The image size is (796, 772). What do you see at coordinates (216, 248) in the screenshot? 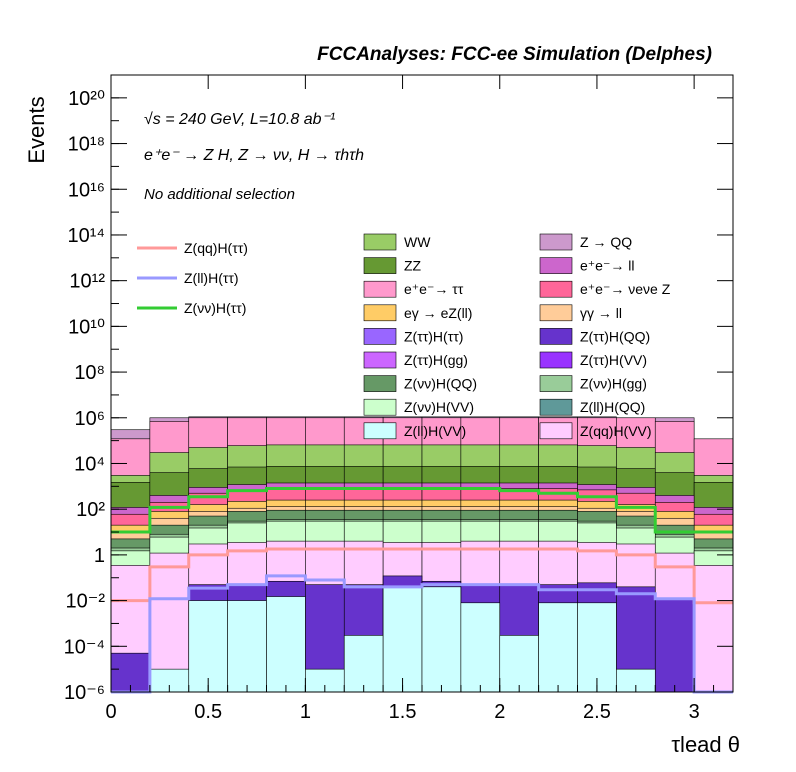
I see `legend-label: Z(qq)H(ττ)` at bounding box center [216, 248].